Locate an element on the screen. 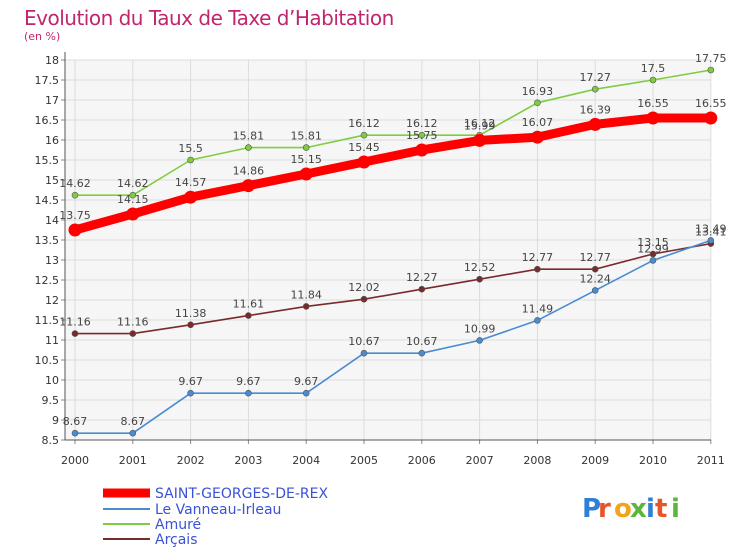  data-label: 16.55 is located at coordinates (653, 103).